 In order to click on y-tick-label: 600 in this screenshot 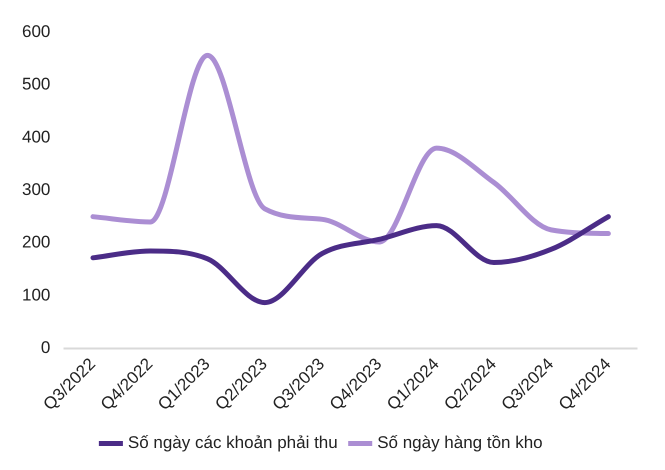, I will do `click(36, 31)`.